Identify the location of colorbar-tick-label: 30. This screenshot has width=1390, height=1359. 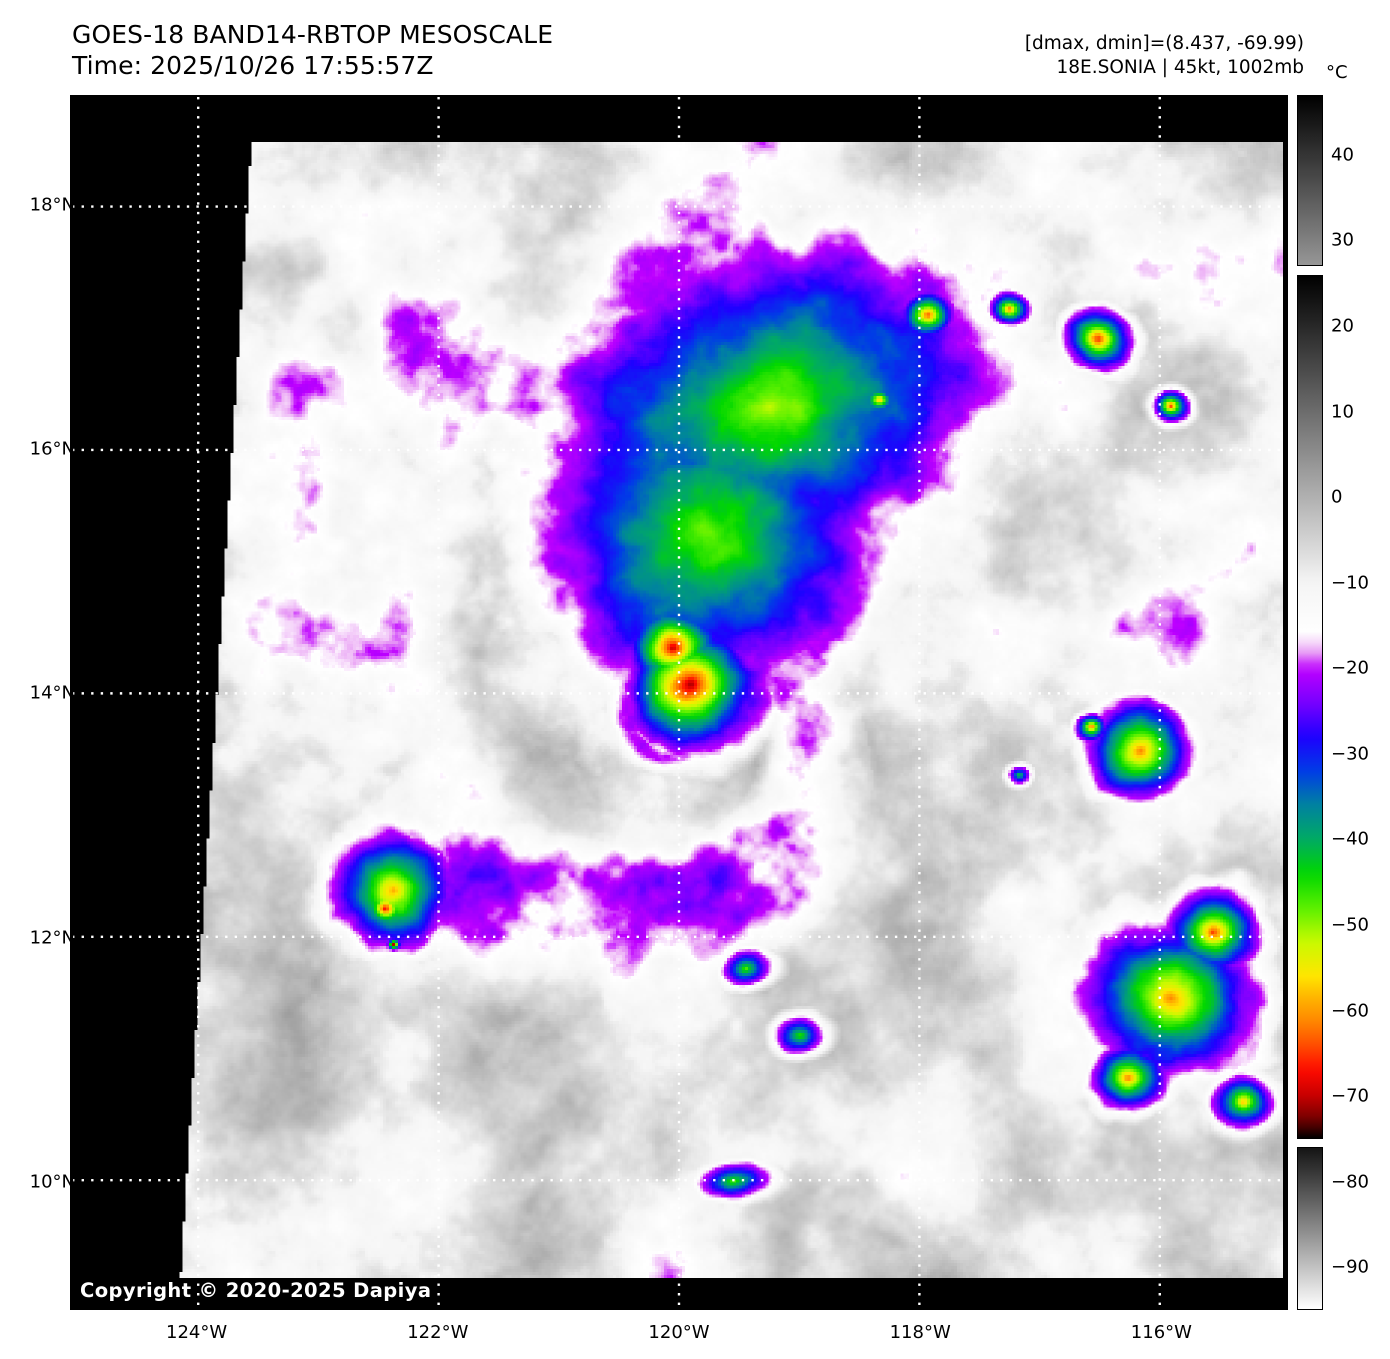
(1342, 240).